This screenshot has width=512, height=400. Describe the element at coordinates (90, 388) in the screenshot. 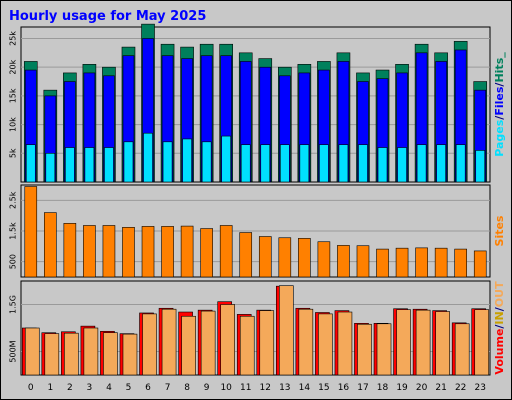

I see `x-tick-label-3: 3` at that location.